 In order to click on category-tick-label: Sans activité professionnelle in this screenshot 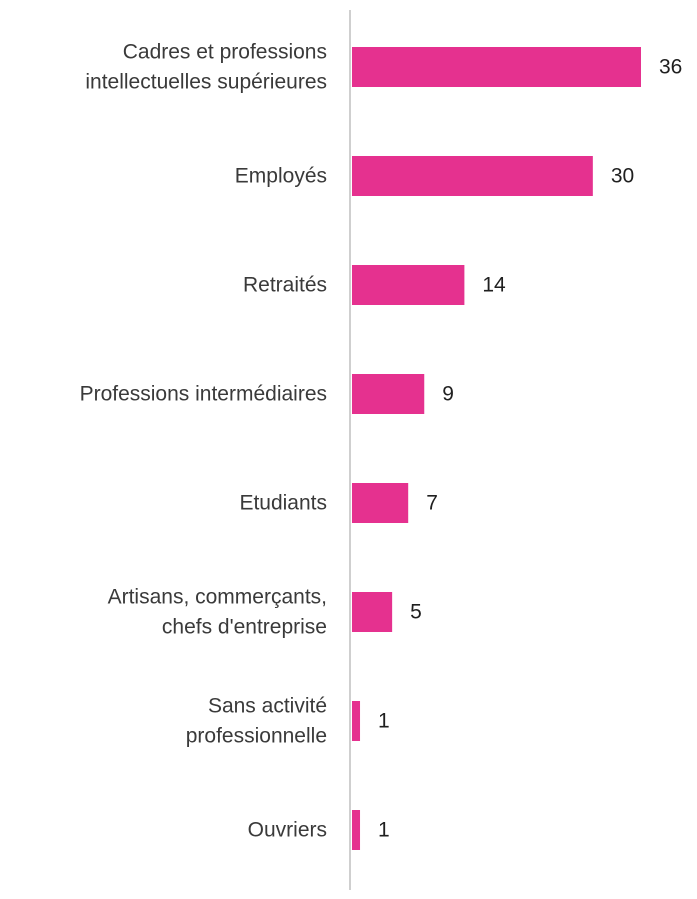, I will do `click(256, 721)`.